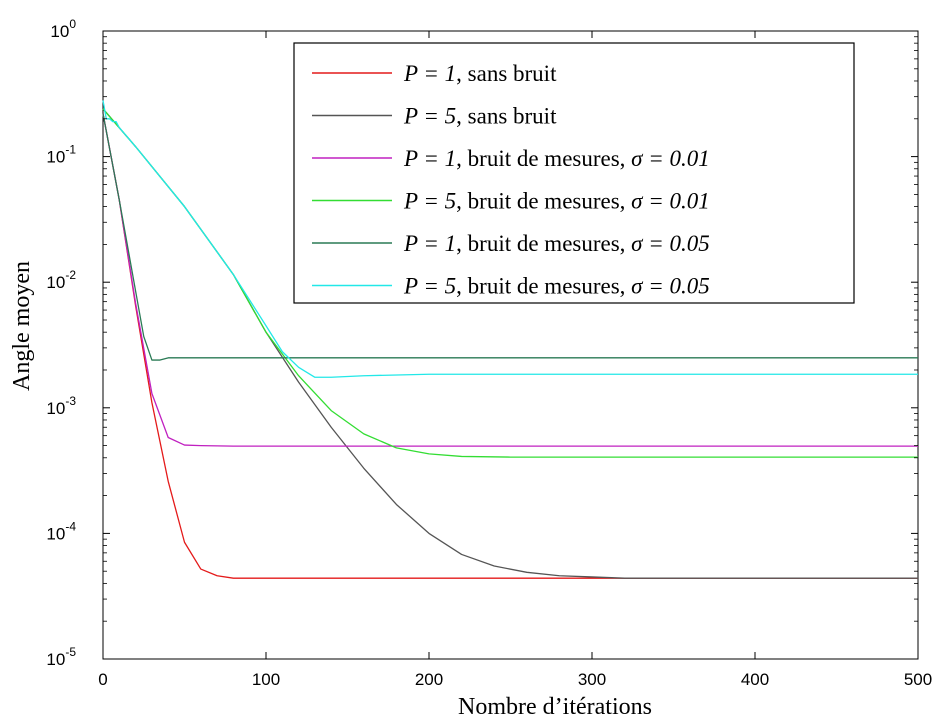  Describe the element at coordinates (556, 201) in the screenshot. I see `legend-label-4: P = 5, bruit de mesures, σ = 0.01` at that location.